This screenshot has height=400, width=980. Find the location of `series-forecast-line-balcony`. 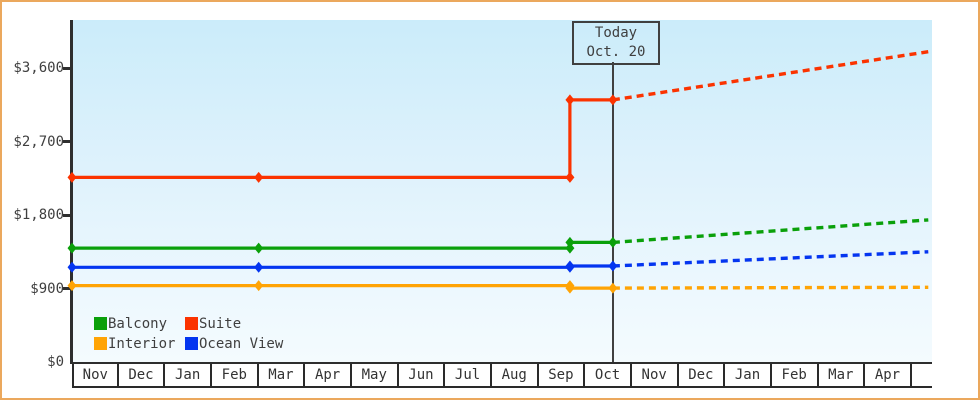

series-forecast-line-balcony is located at coordinates (770, 231).